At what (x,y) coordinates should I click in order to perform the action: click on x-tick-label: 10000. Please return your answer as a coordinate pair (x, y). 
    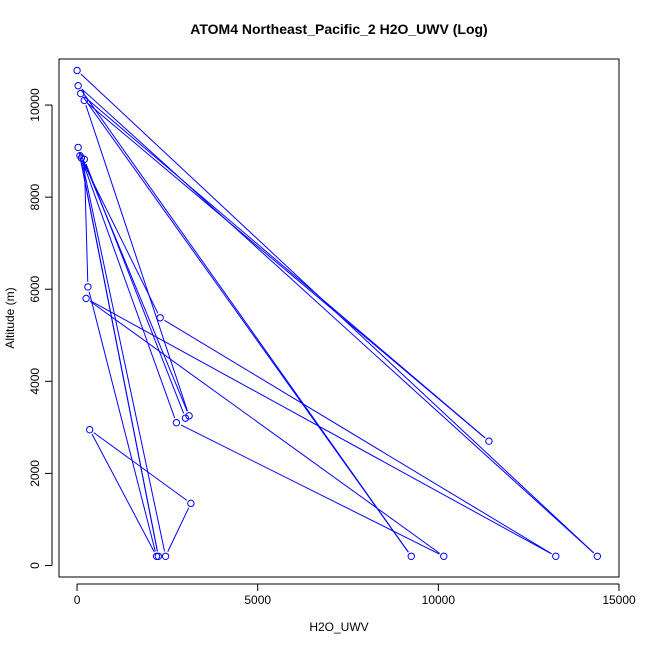
    Looking at the image, I should click on (439, 600).